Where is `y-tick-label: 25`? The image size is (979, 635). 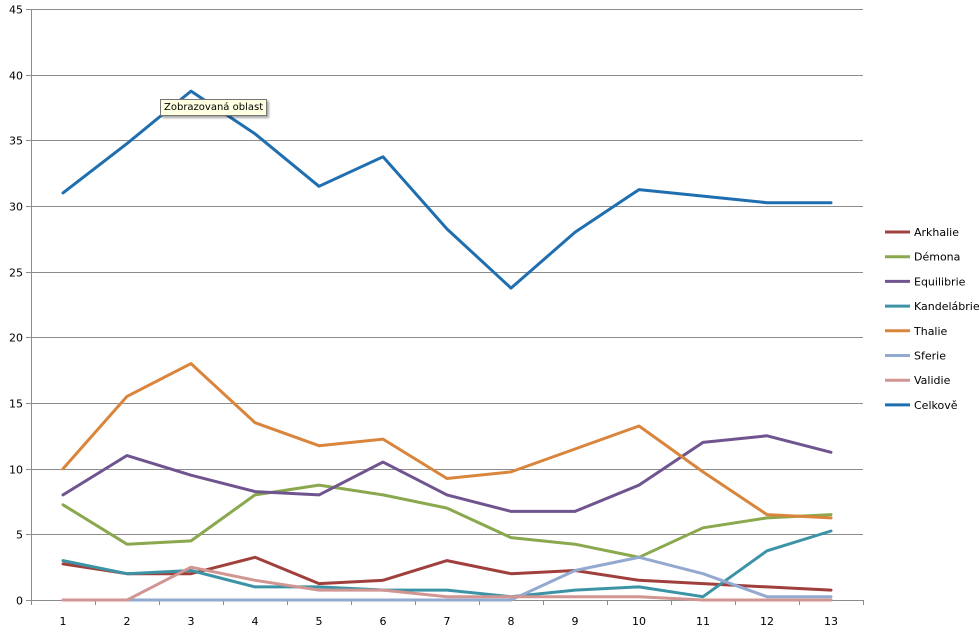
y-tick-label: 25 is located at coordinates (16, 273).